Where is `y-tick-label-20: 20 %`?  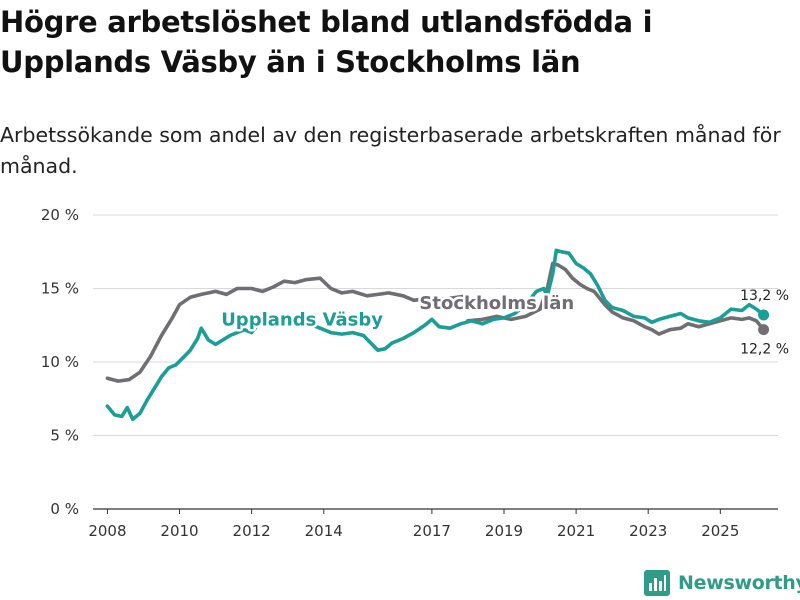 y-tick-label-20: 20 % is located at coordinates (60, 215).